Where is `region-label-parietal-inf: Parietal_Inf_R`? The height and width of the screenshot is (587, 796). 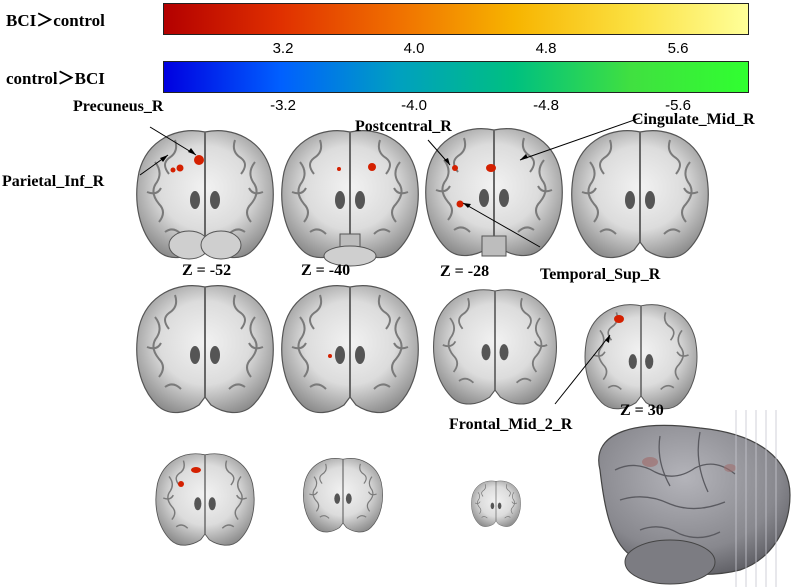 region-label-parietal-inf: Parietal_Inf_R is located at coordinates (53, 181).